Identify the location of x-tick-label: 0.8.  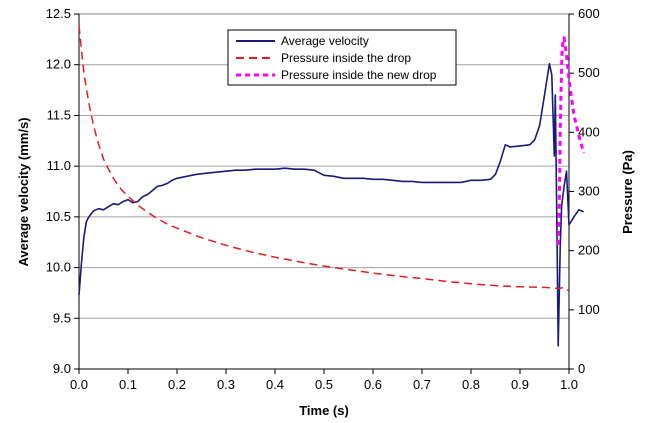
(471, 384).